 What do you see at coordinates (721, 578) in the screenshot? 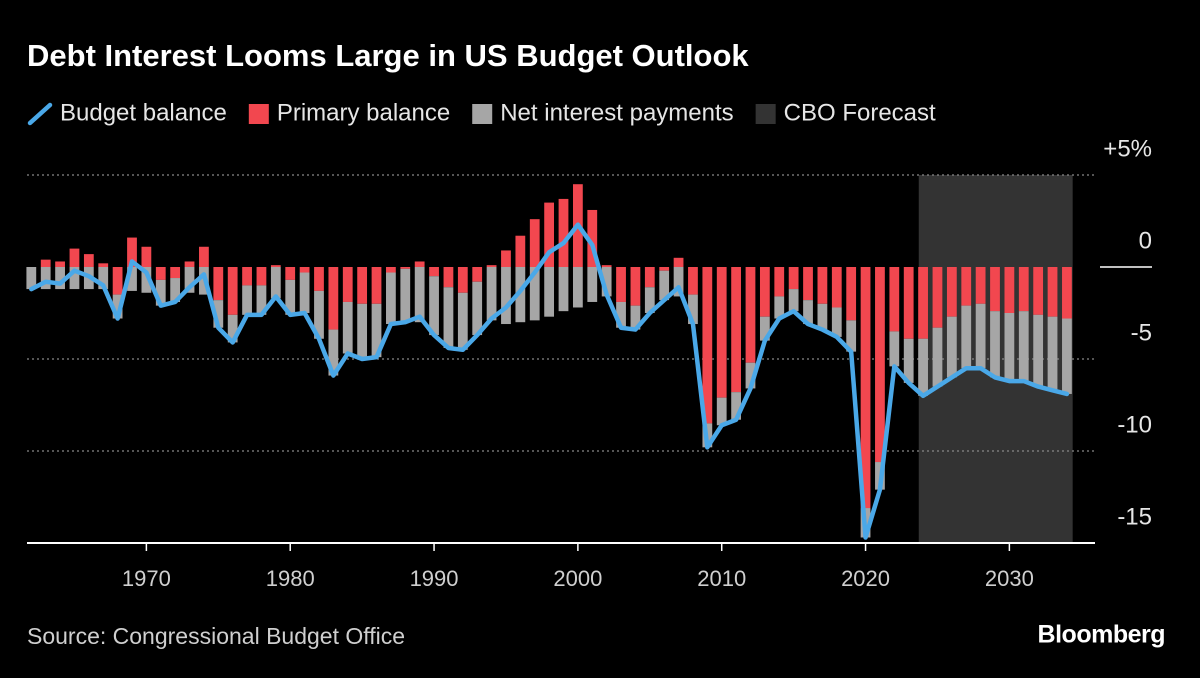
I see `x-tick-label: 2010` at bounding box center [721, 578].